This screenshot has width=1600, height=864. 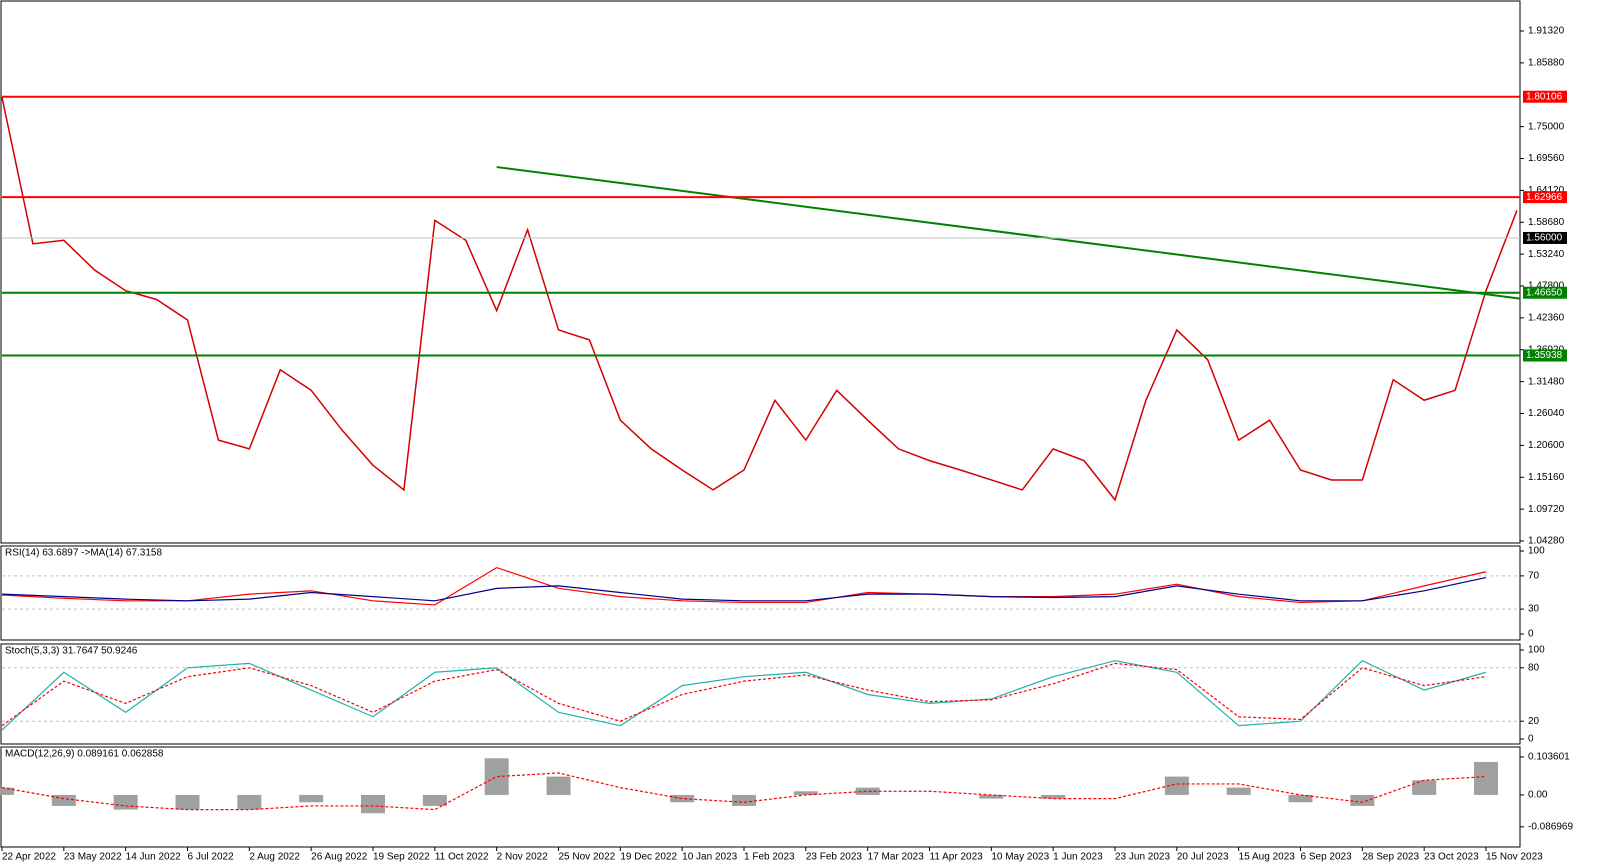 I want to click on y-tick-label: 1.20600, so click(x=1546, y=445).